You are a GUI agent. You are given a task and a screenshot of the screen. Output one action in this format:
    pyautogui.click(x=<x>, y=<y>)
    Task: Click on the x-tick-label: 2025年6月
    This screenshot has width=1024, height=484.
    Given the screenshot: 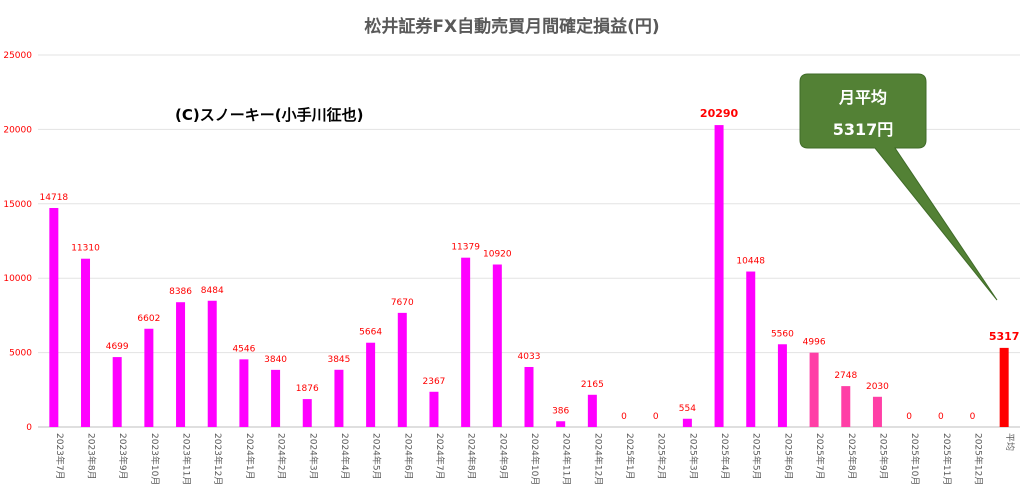 What is the action you would take?
    pyautogui.click(x=788, y=456)
    